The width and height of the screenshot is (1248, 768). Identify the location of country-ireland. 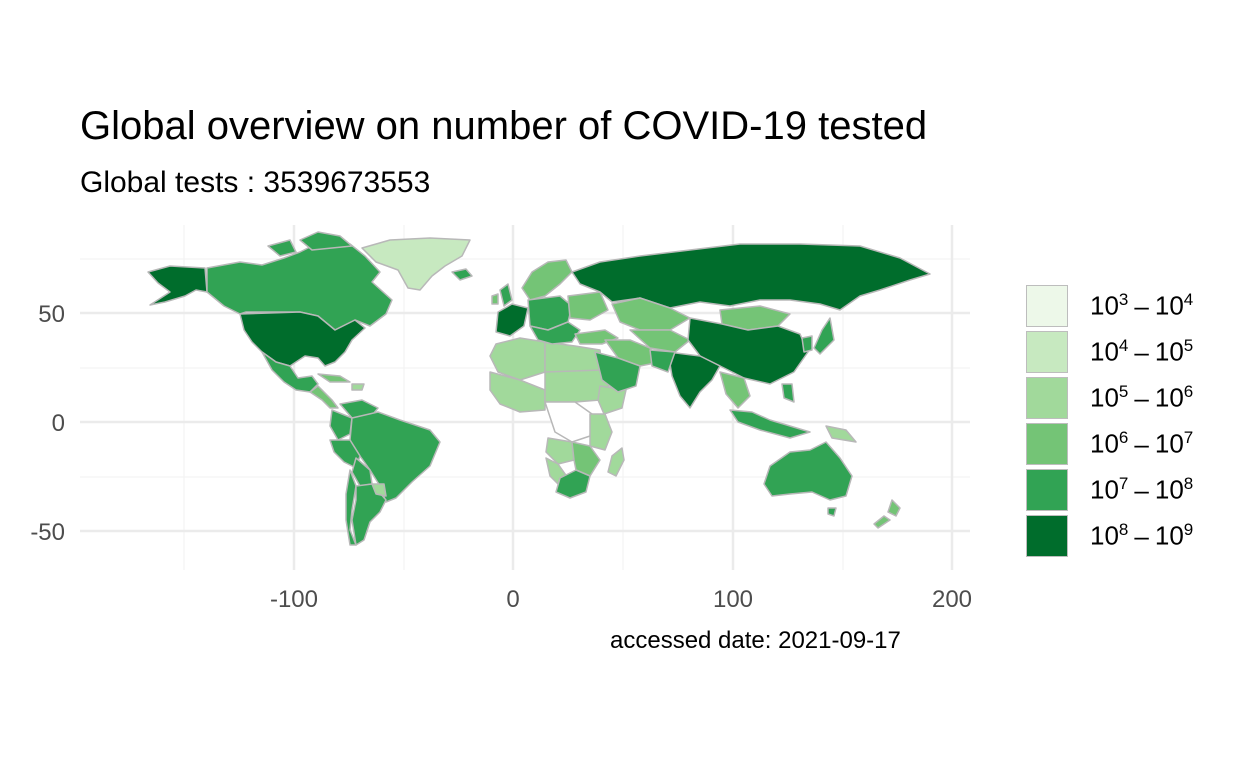
(495, 299).